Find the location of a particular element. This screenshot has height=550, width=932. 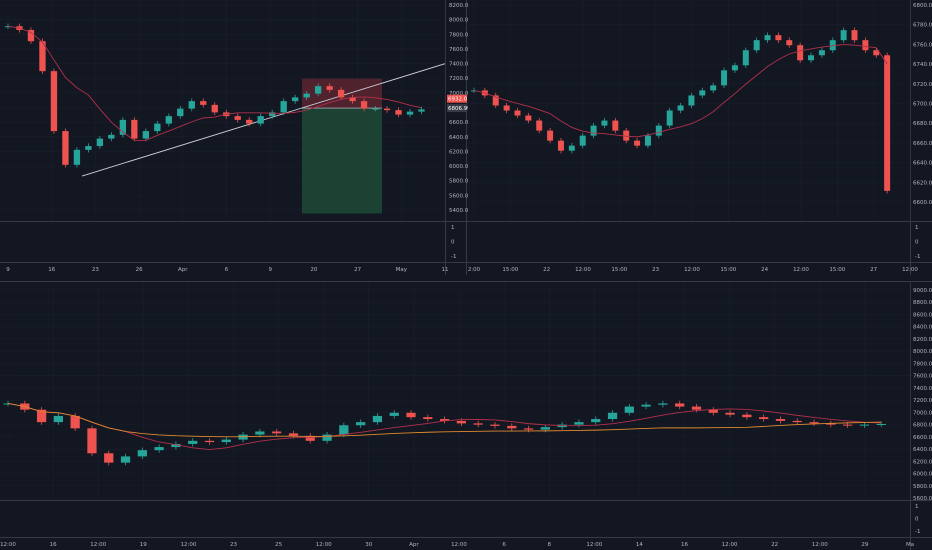

x-axis-tick-label: 6 is located at coordinates (504, 545).